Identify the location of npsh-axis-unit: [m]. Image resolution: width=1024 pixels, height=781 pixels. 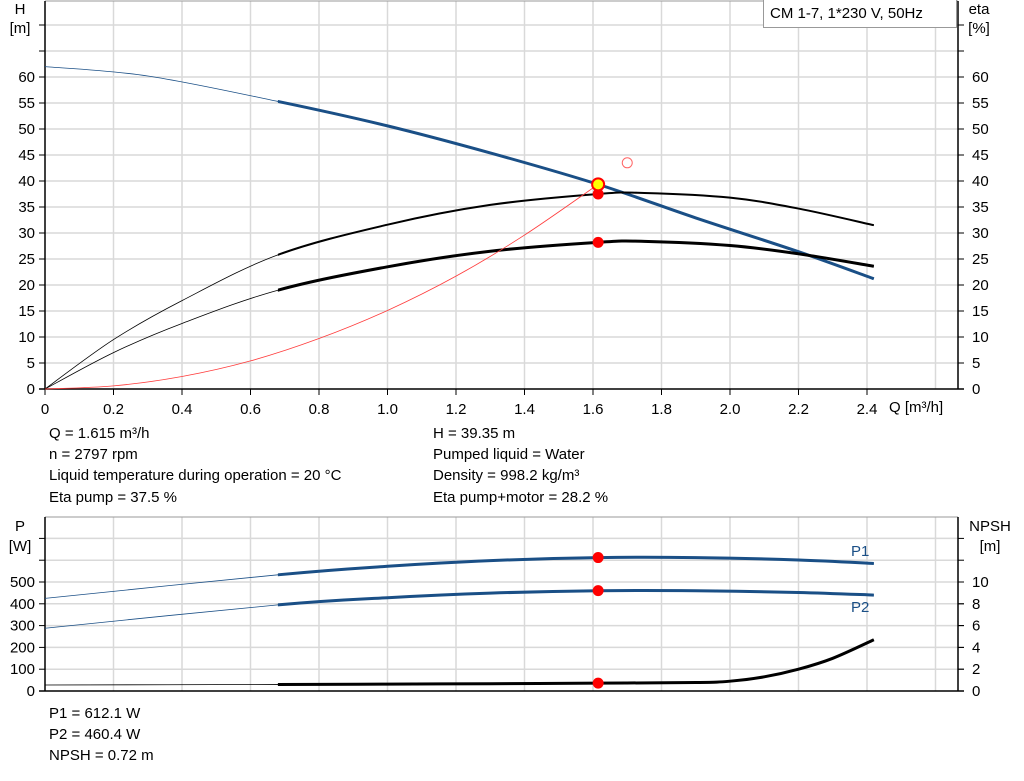
(990, 546).